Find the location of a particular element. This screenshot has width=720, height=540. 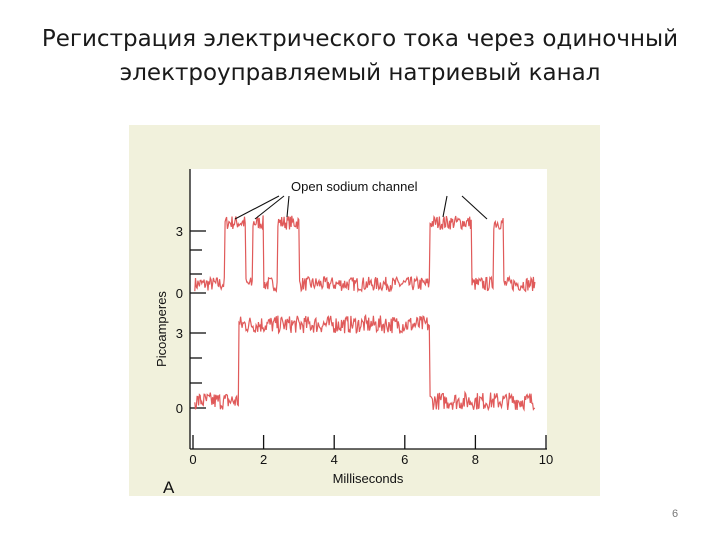

x-tick-label-6: 6 is located at coordinates (404, 459).